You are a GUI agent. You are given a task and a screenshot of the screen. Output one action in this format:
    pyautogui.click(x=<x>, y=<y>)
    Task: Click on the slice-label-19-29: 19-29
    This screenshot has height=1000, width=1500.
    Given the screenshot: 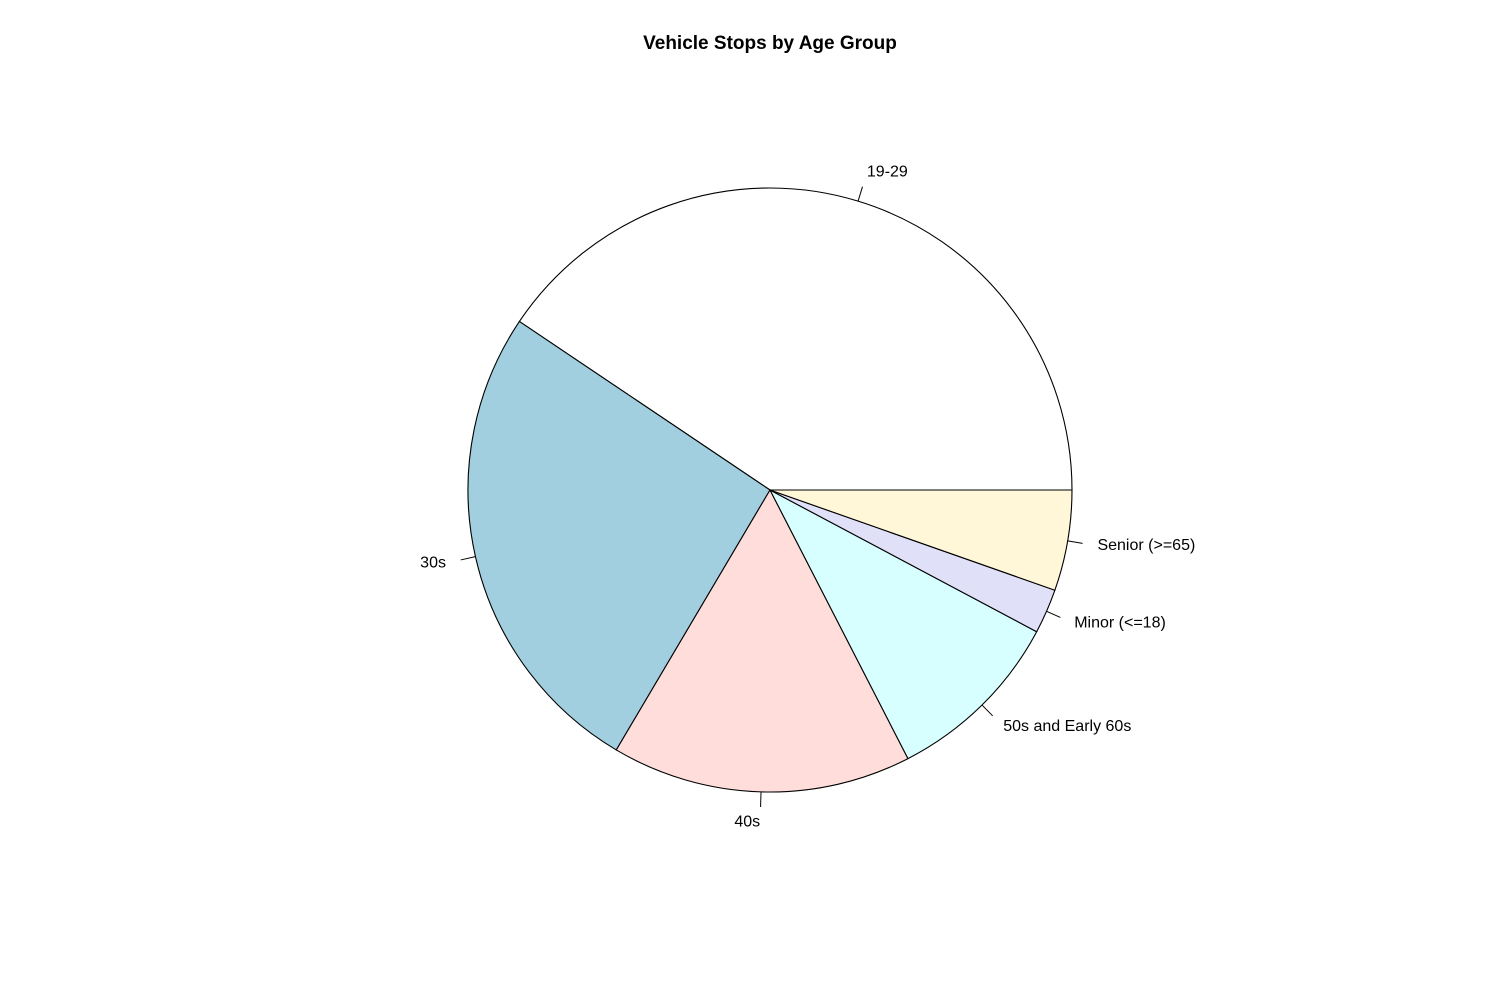 What is the action you would take?
    pyautogui.click(x=887, y=171)
    